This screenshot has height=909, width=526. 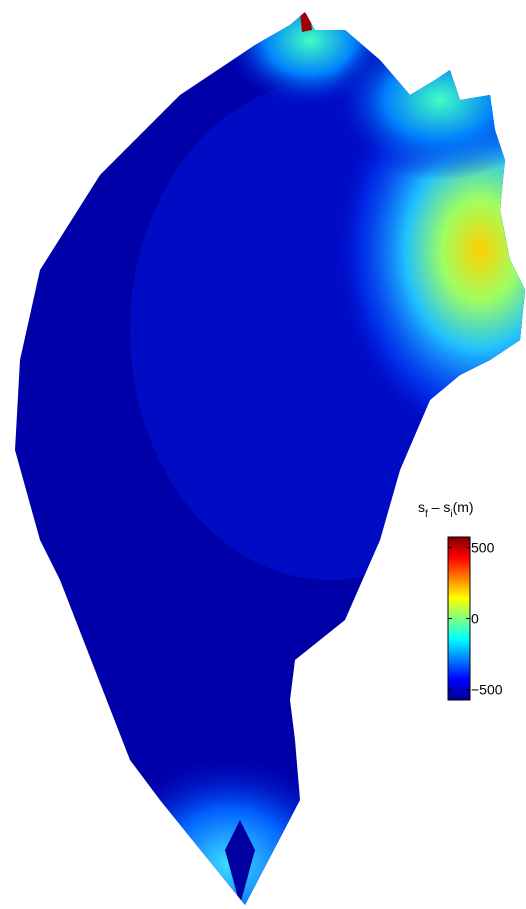 I want to click on label-text: – s, so click(x=439, y=507).